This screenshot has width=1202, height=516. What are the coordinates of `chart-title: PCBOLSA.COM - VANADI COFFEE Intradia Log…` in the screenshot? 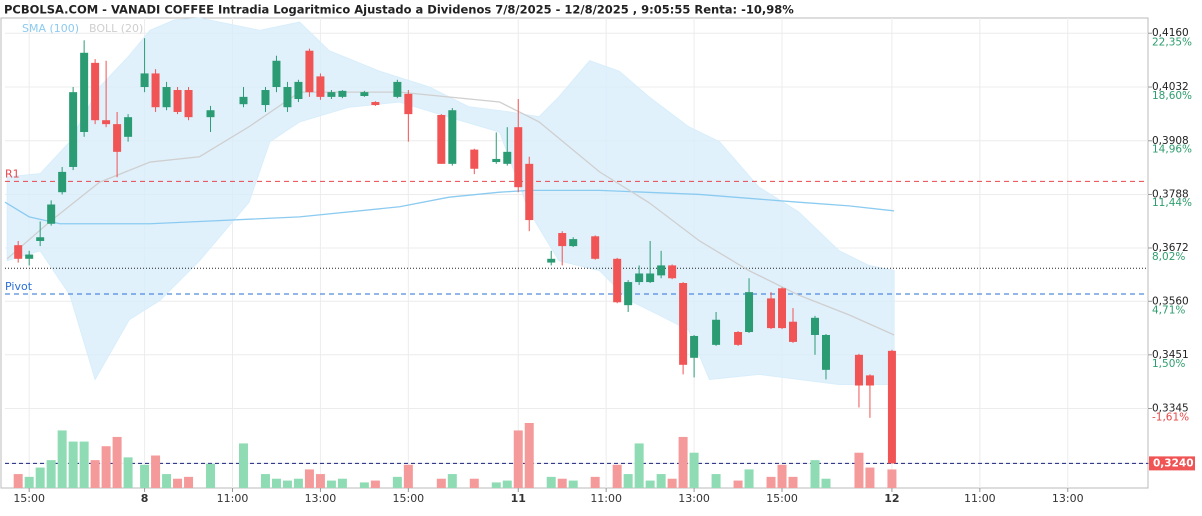 It's located at (399, 10).